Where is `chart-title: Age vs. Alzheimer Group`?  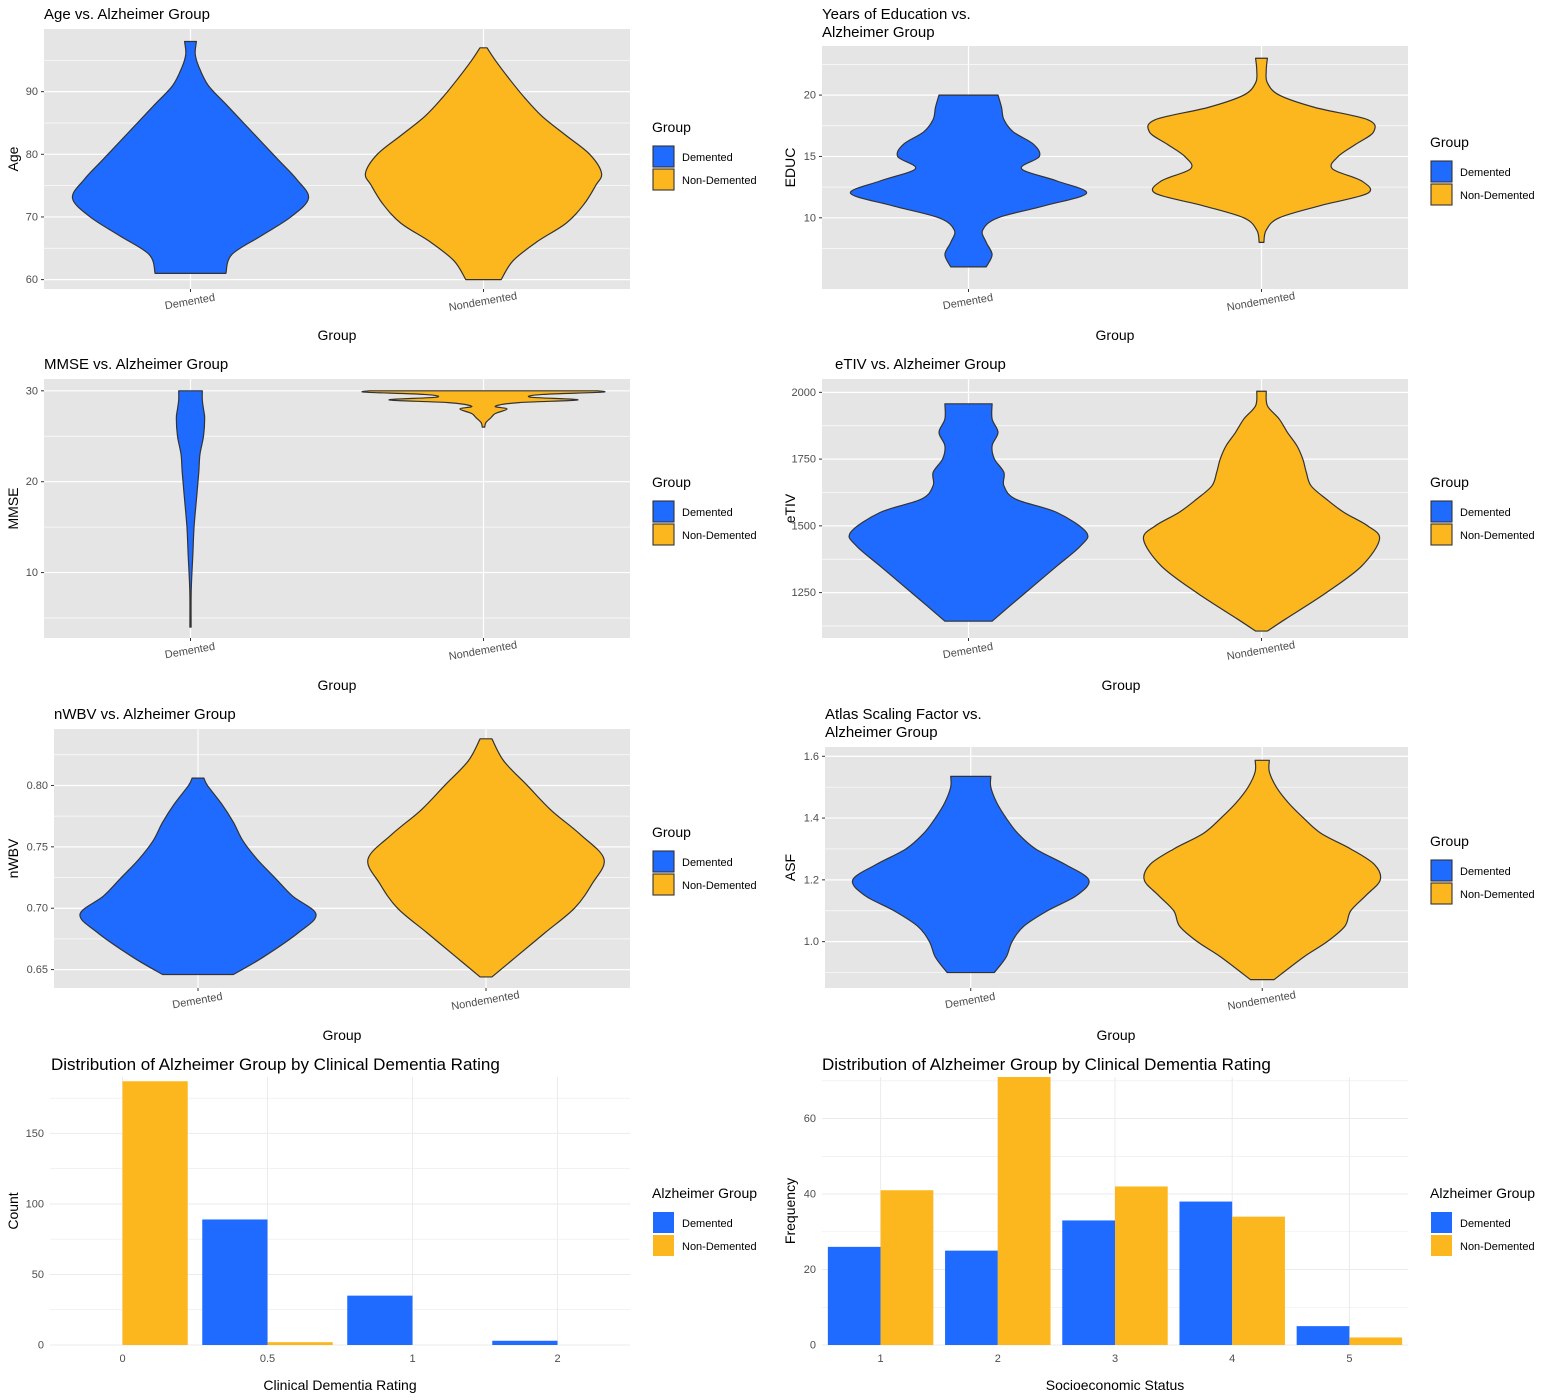 chart-title: Age vs. Alzheimer Group is located at coordinates (127, 14).